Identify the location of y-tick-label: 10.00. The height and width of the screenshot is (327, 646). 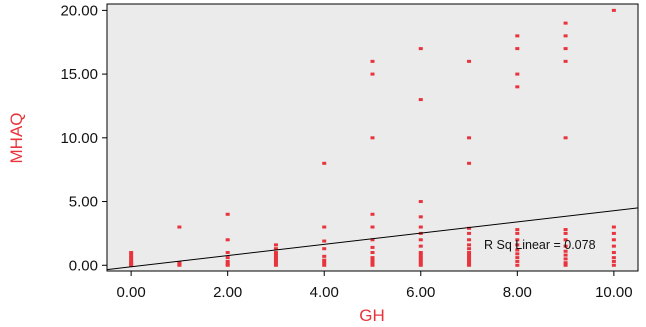
(79, 138).